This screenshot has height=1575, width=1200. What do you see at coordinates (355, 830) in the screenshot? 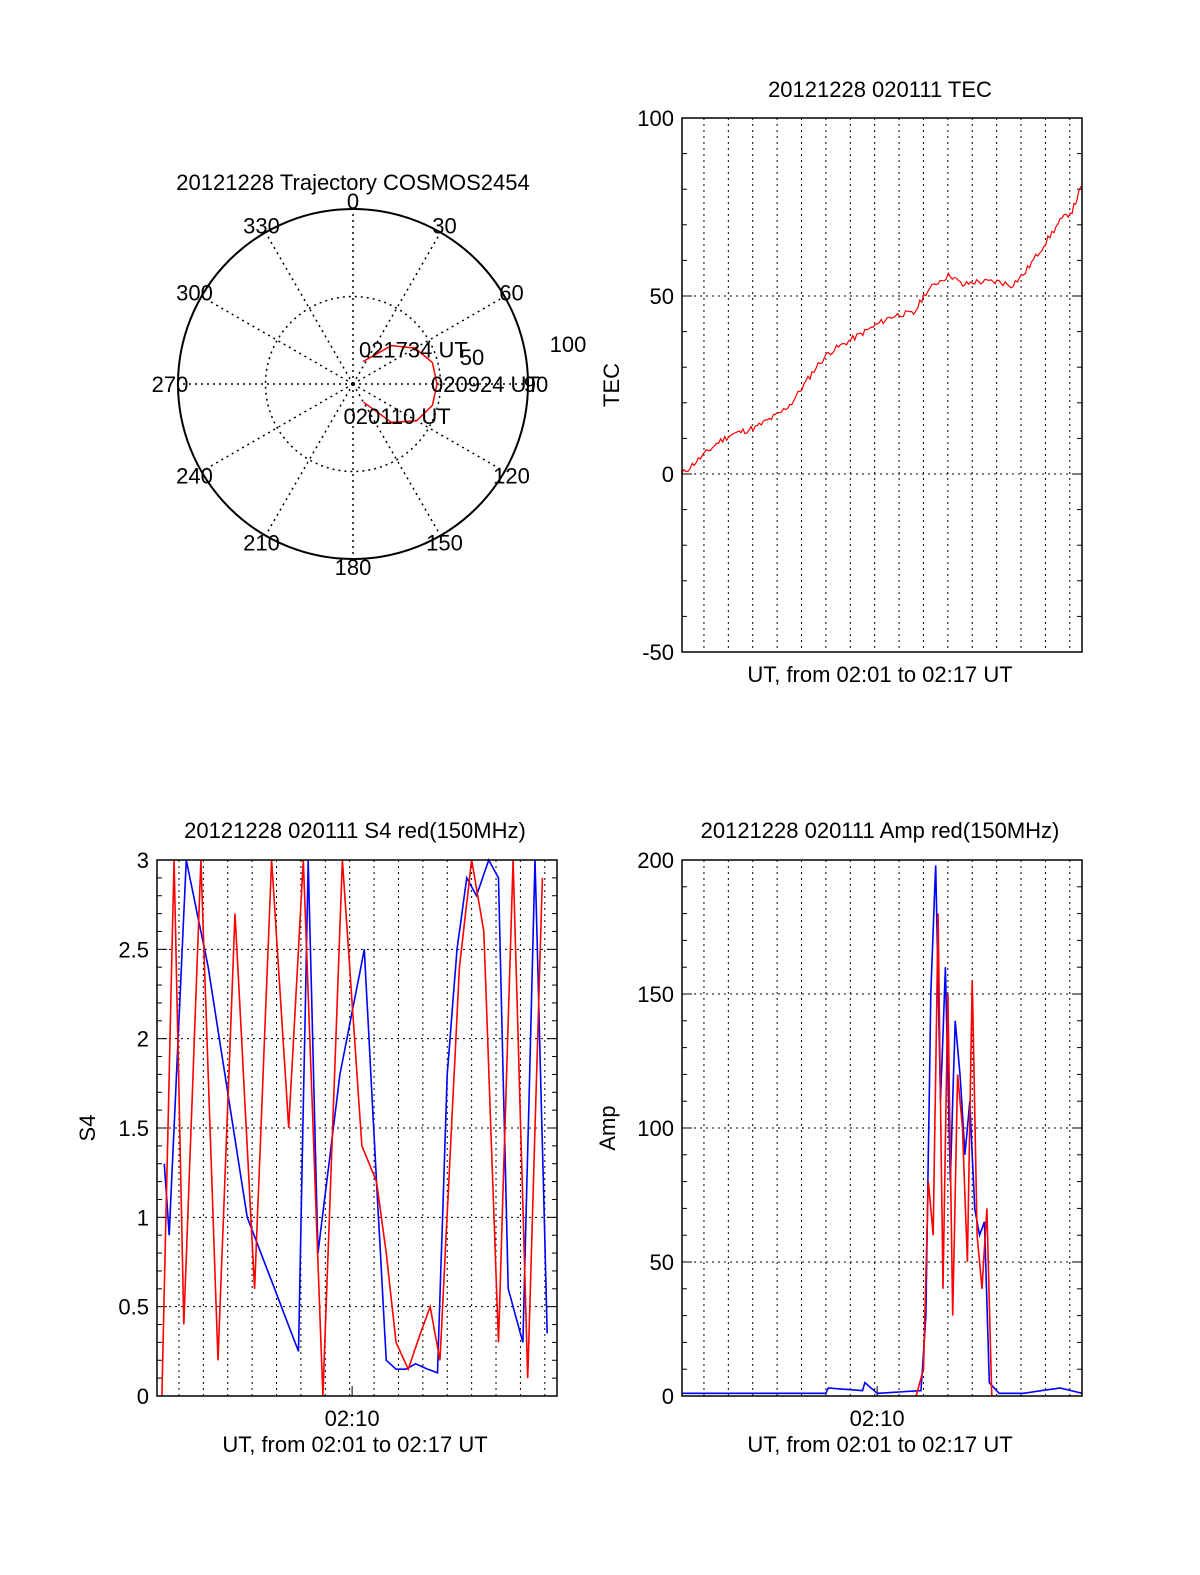
I see `s4-title: 20121228 020111 S4 red(150MHz)` at bounding box center [355, 830].